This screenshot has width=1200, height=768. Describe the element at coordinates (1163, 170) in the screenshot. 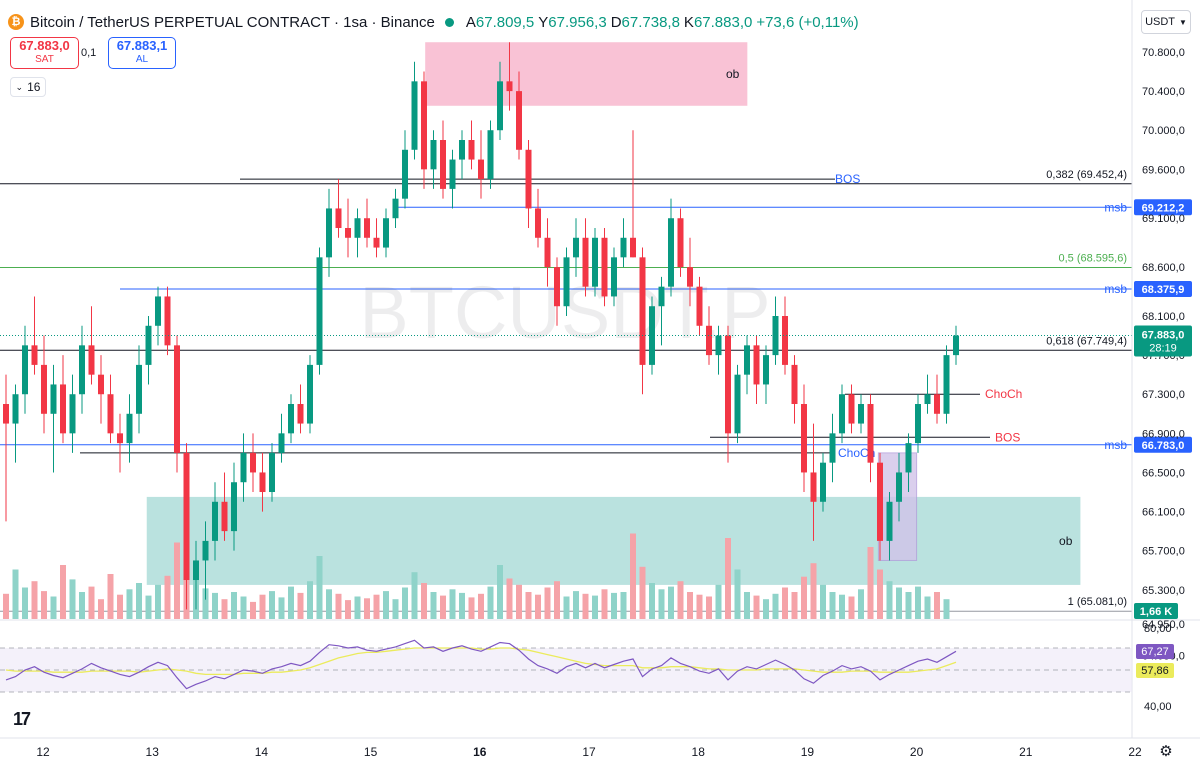

I see `price-axis-label: 69.600,0` at that location.